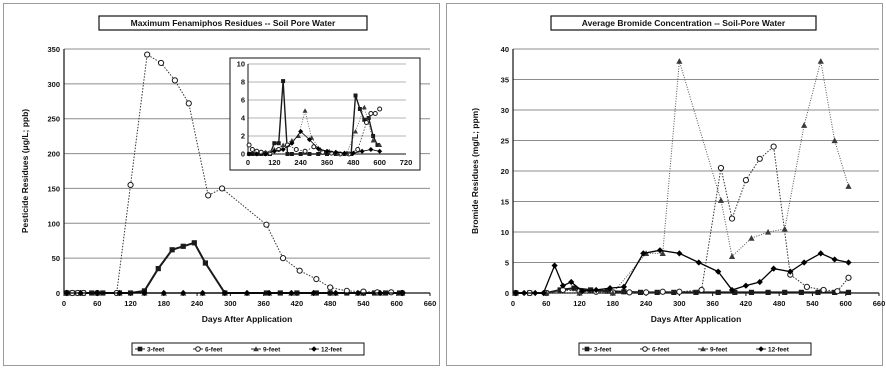 The height and width of the screenshot is (369, 886). I want to click on y-tick-label: 40, so click(505, 49).